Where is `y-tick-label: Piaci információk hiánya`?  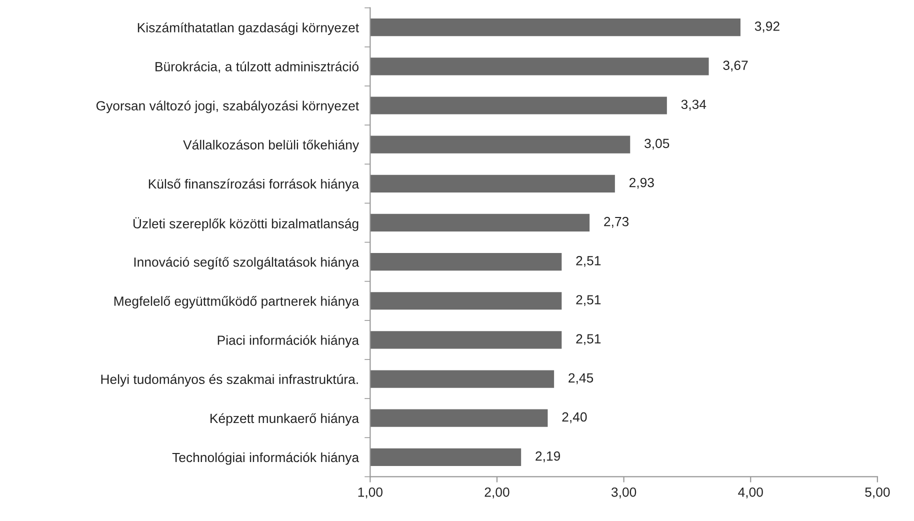
y-tick-label: Piaci információk hiánya is located at coordinates (289, 341).